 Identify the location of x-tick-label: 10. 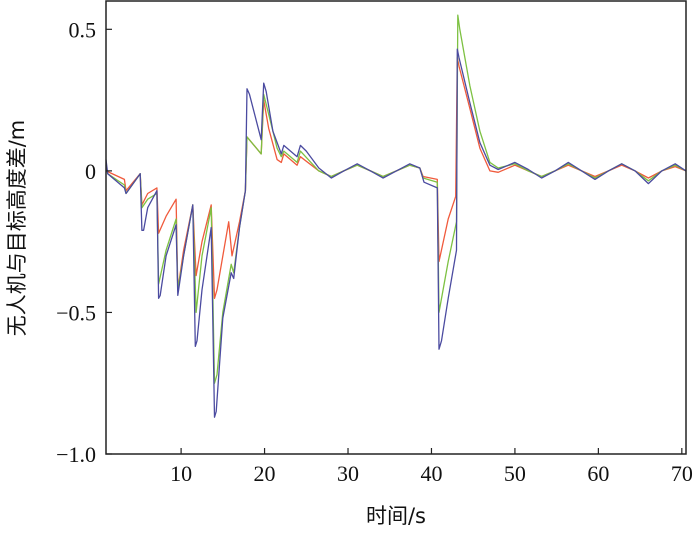
(181, 473).